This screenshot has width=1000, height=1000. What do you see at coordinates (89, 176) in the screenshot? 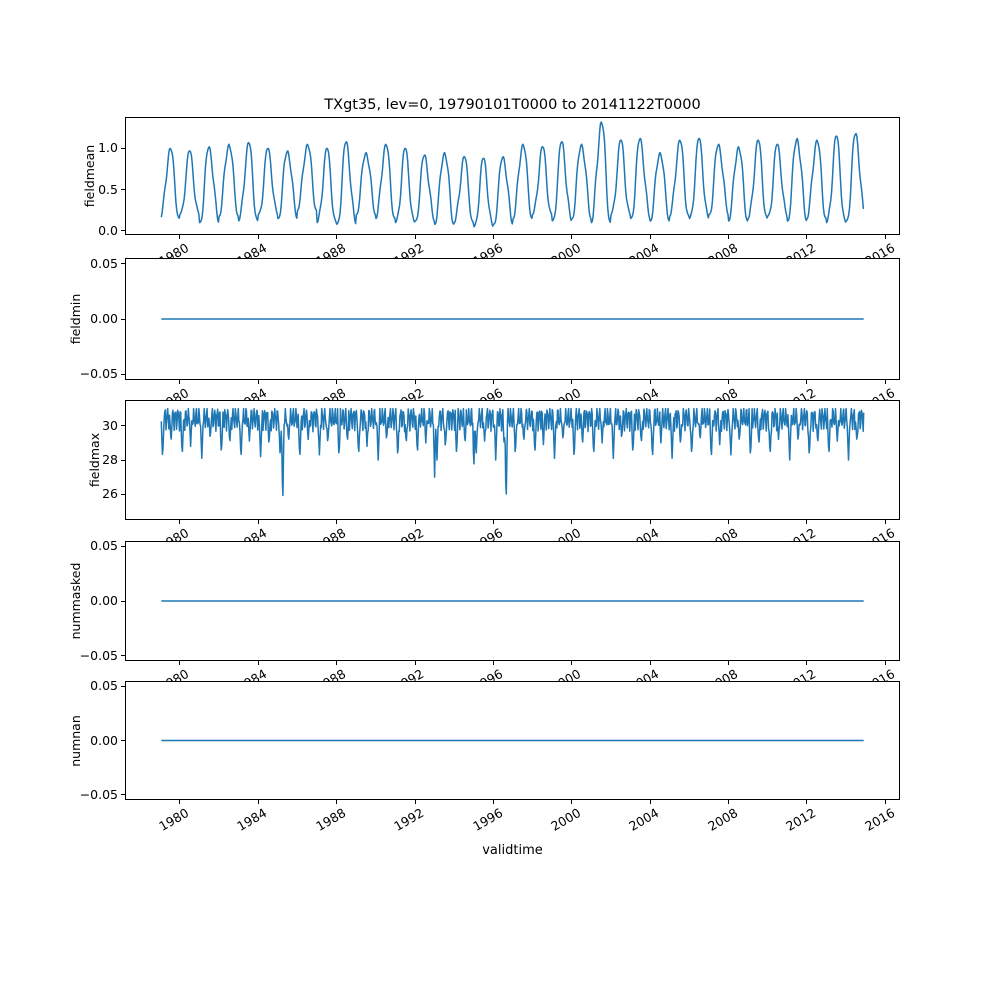
I see `fieldmean-ylabel: fieldmean` at bounding box center [89, 176].